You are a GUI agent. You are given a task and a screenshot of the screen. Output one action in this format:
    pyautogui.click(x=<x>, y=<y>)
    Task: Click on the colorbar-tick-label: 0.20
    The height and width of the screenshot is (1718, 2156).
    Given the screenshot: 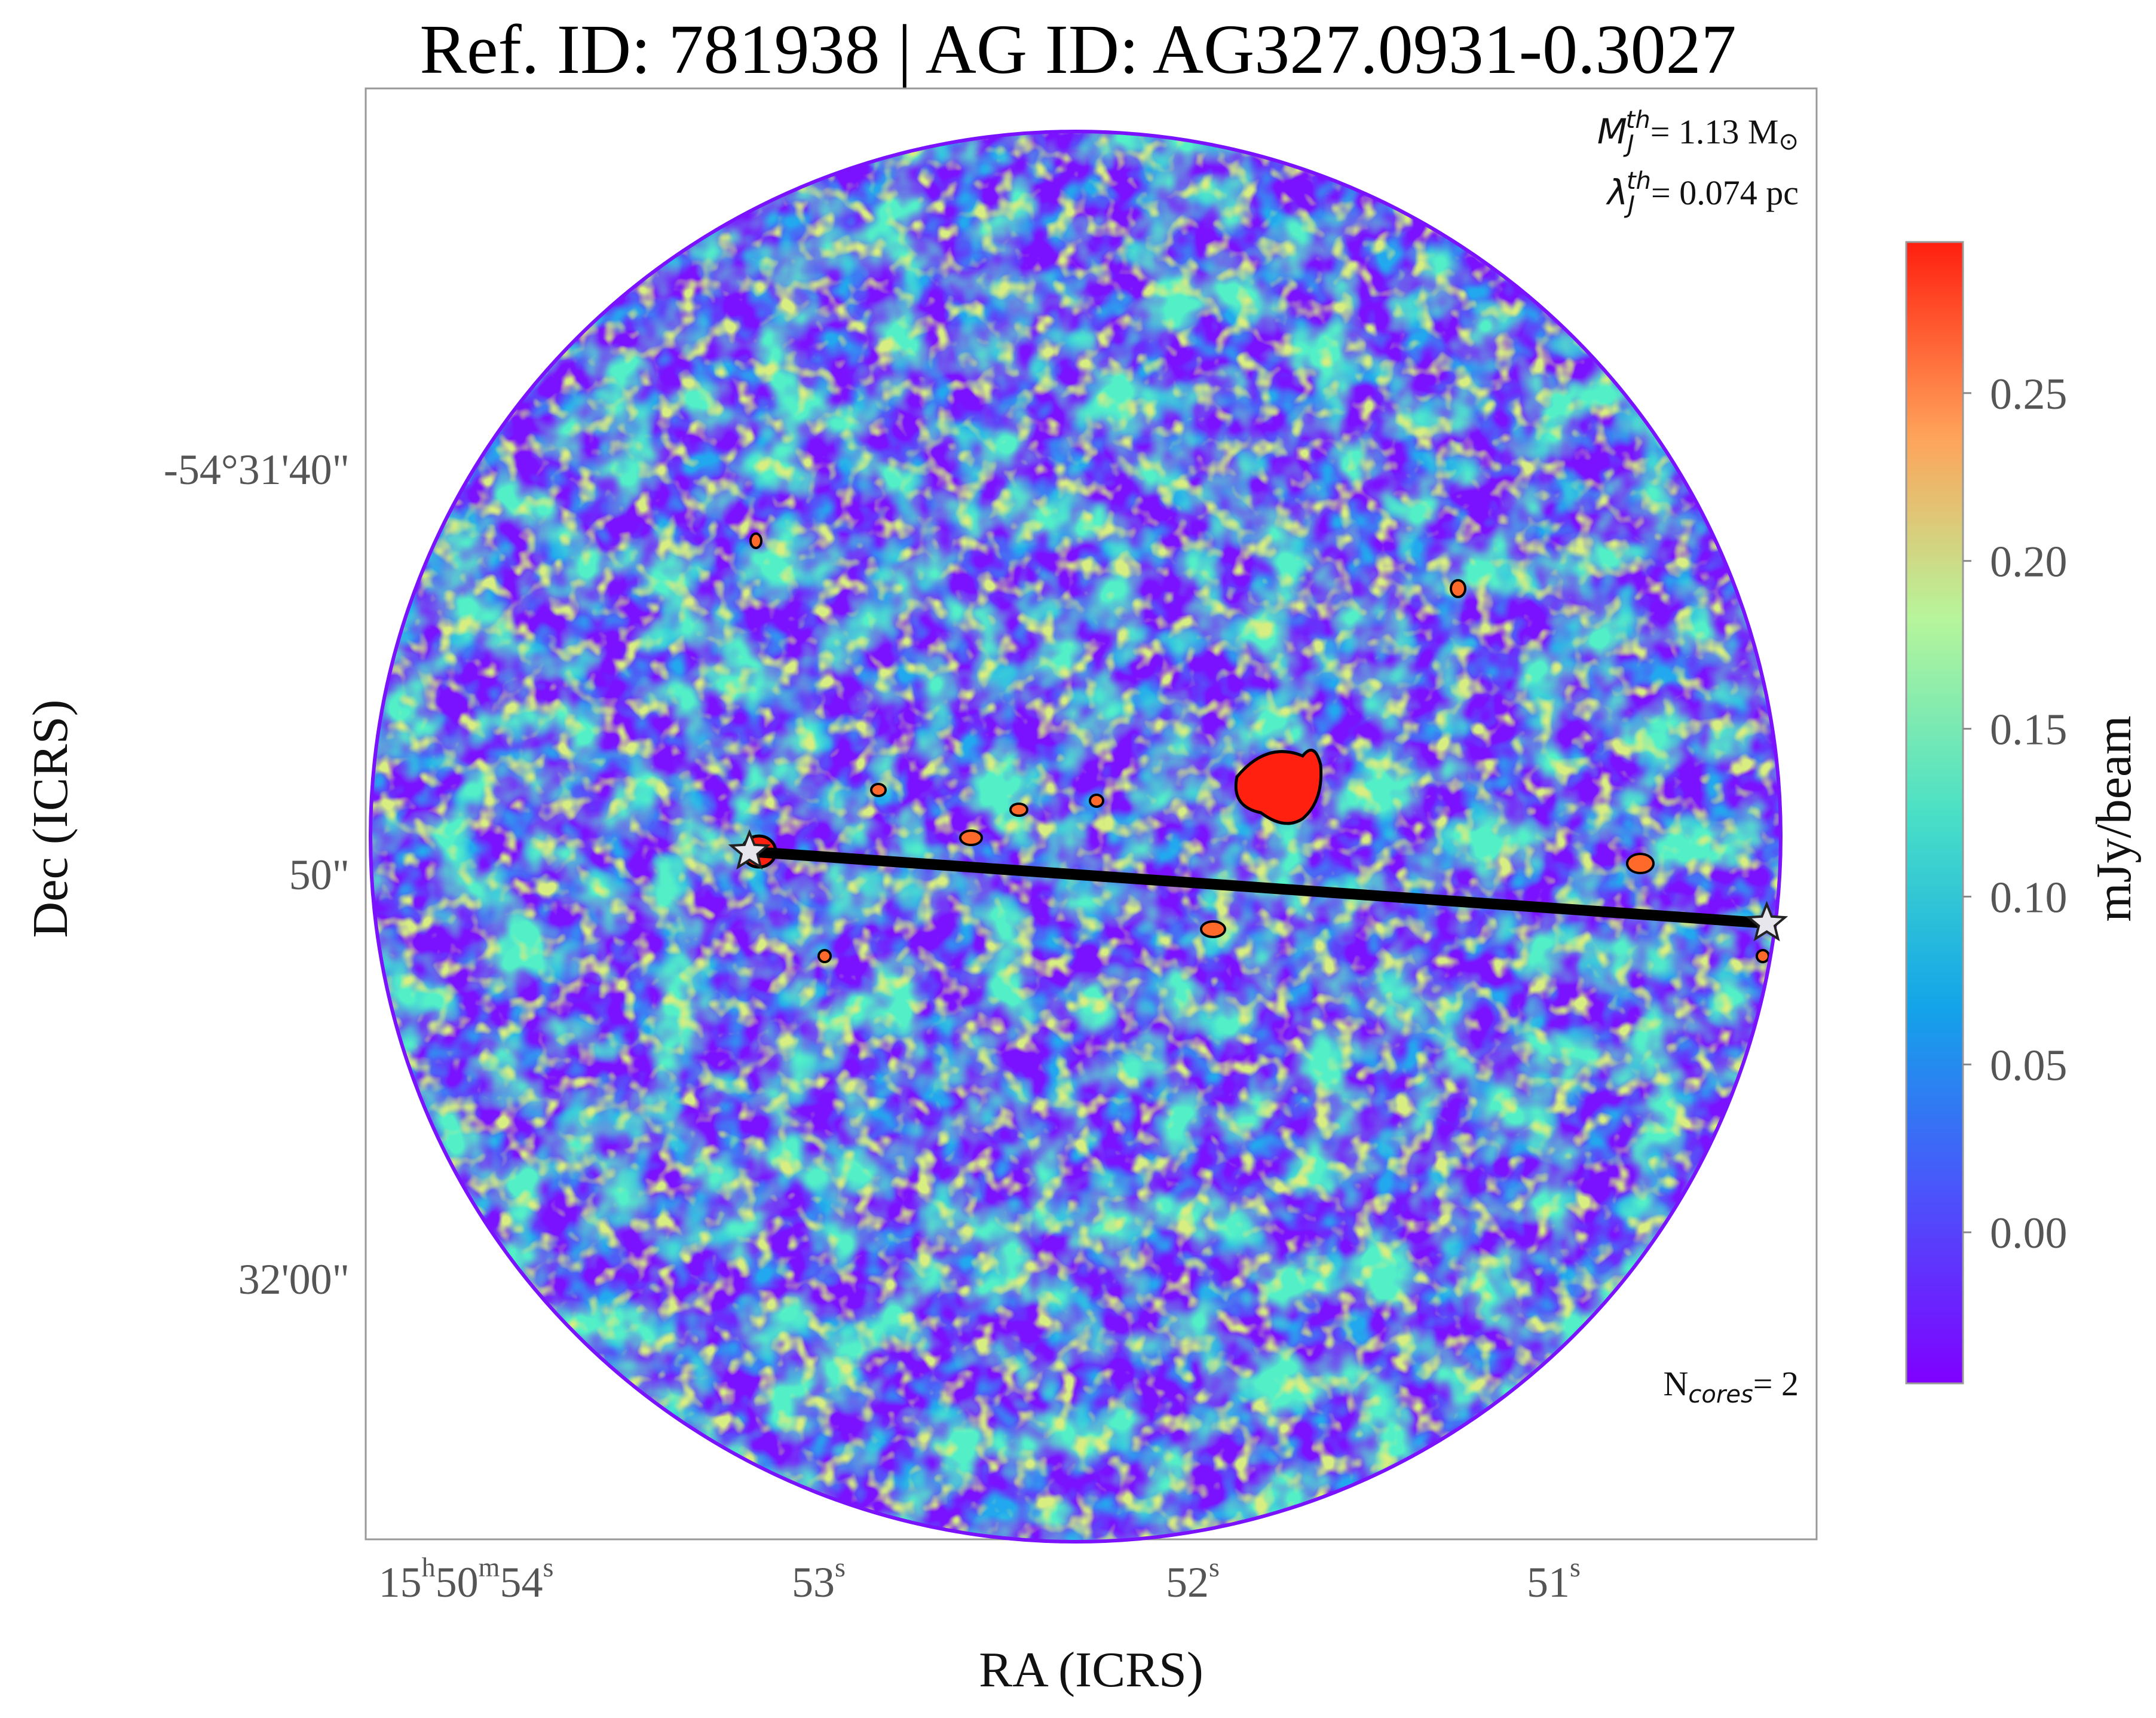 What is the action you would take?
    pyautogui.click(x=2029, y=562)
    